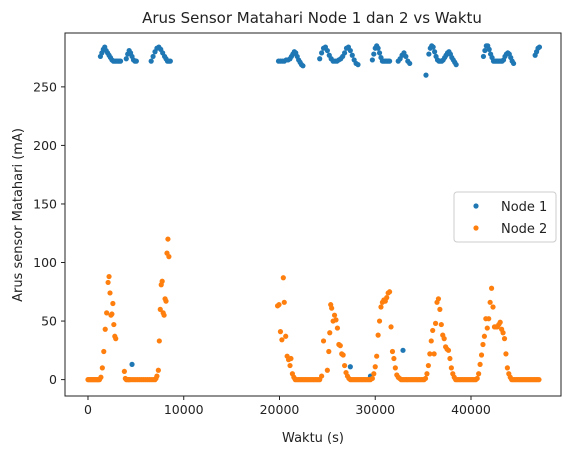 This screenshot has width=571, height=455. Describe the element at coordinates (49, 321) in the screenshot. I see `y-tick-label-1: 50` at that location.